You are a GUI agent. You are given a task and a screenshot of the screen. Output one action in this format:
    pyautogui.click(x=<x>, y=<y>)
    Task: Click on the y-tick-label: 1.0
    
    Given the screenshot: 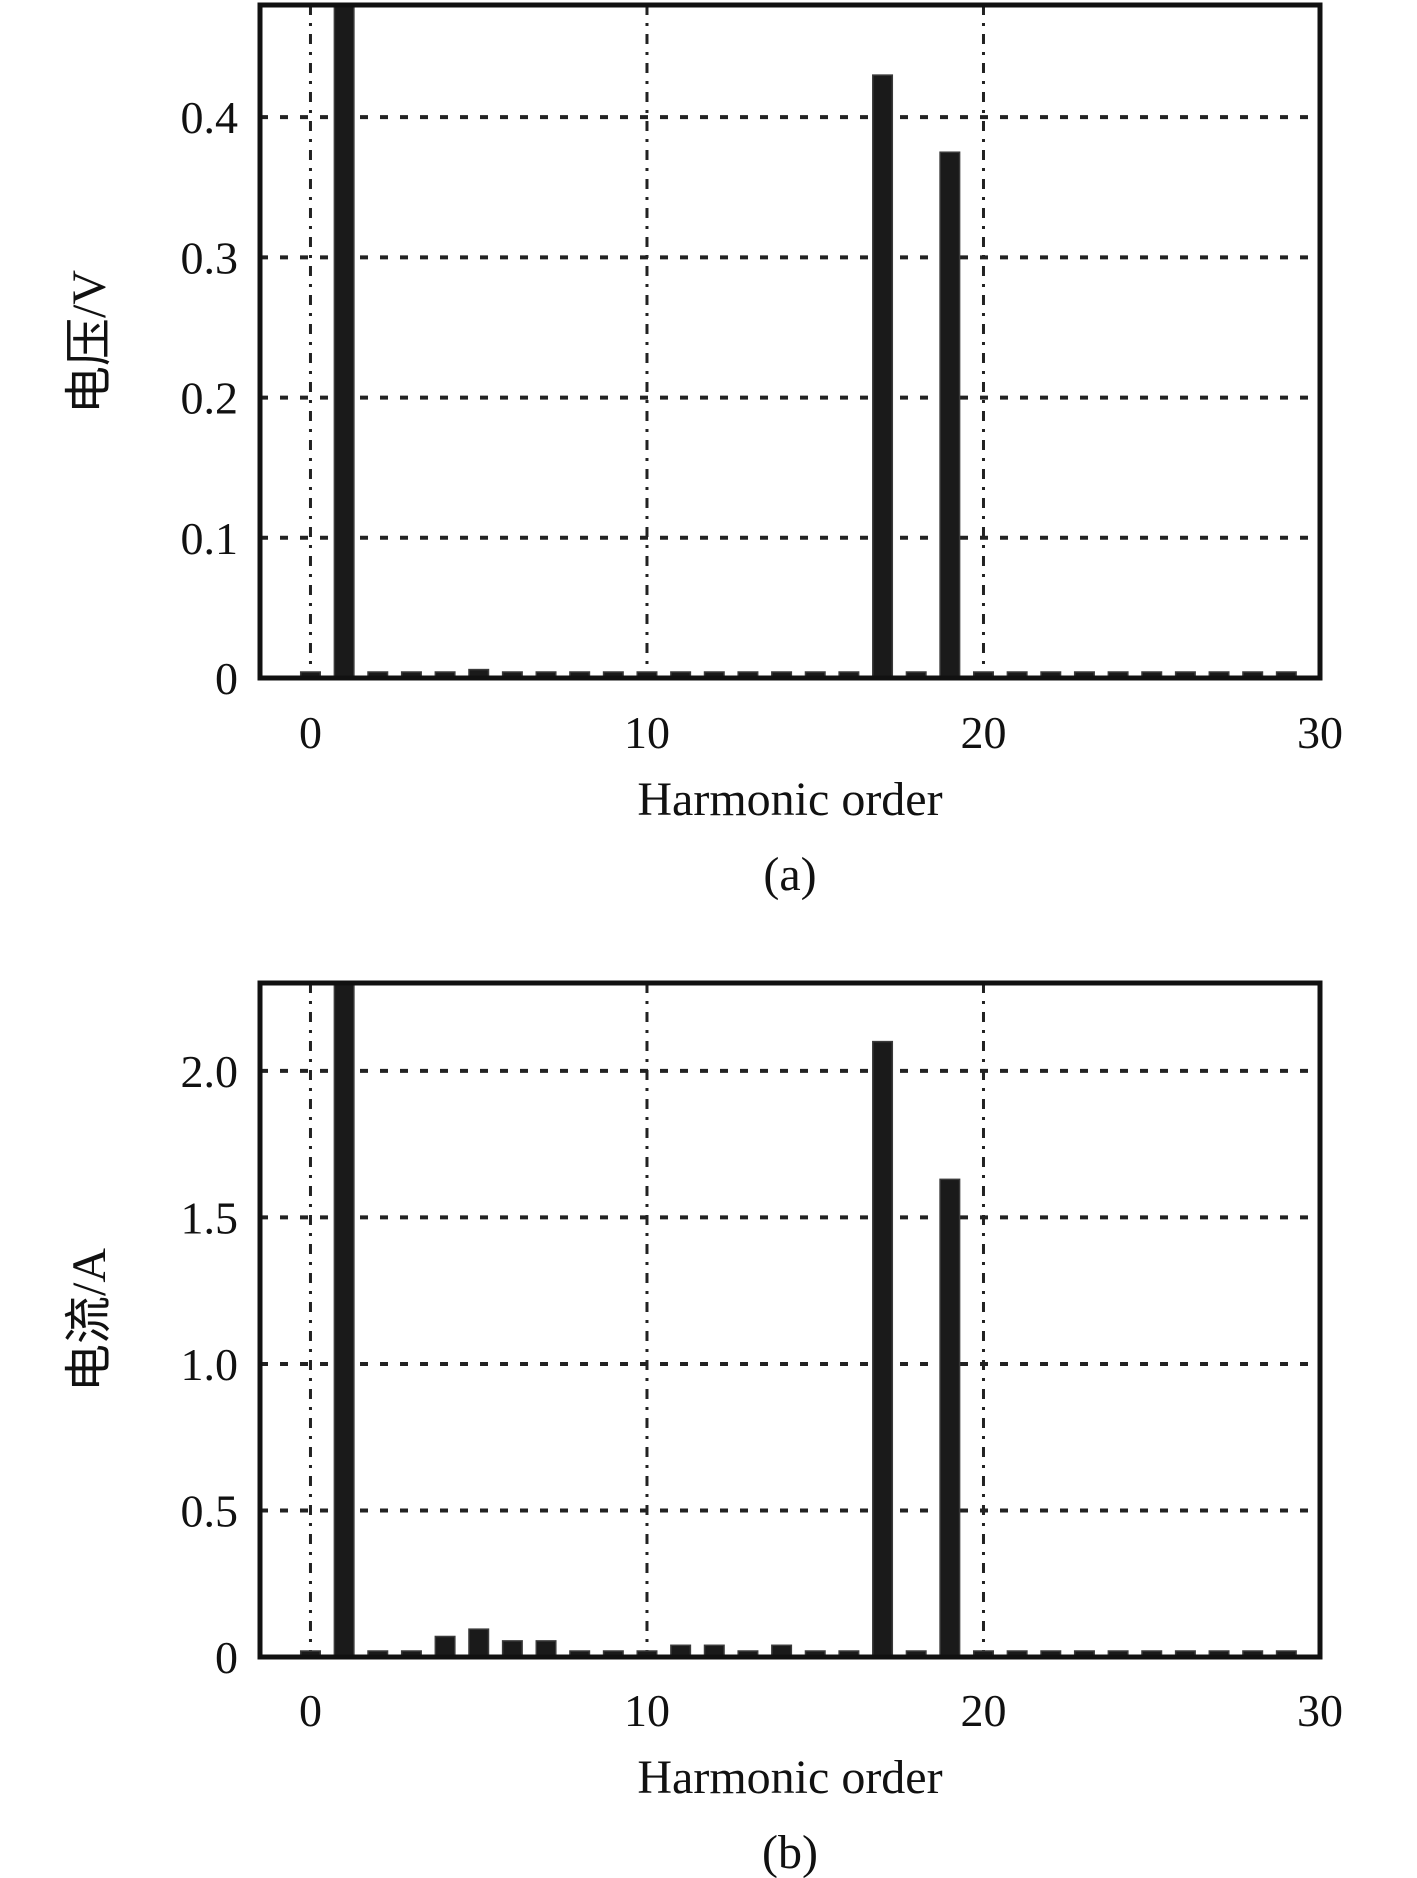 What is the action you would take?
    pyautogui.click(x=210, y=1364)
    